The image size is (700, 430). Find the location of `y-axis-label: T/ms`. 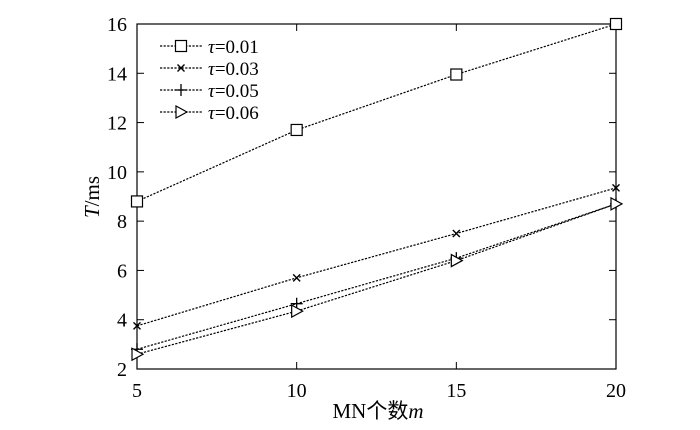

y-axis-label: T/ms is located at coordinates (92, 197).